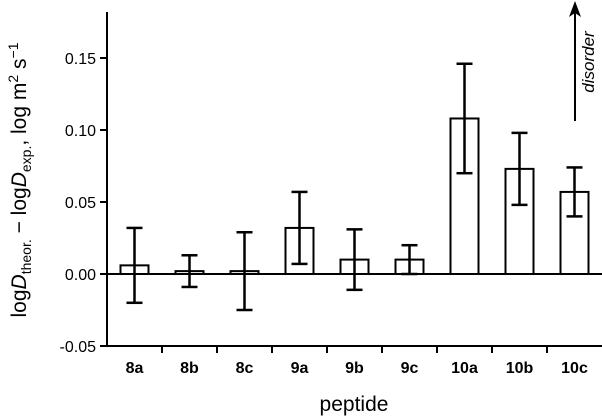  Describe the element at coordinates (410, 368) in the screenshot. I see `x-tick-label: 9c` at that location.